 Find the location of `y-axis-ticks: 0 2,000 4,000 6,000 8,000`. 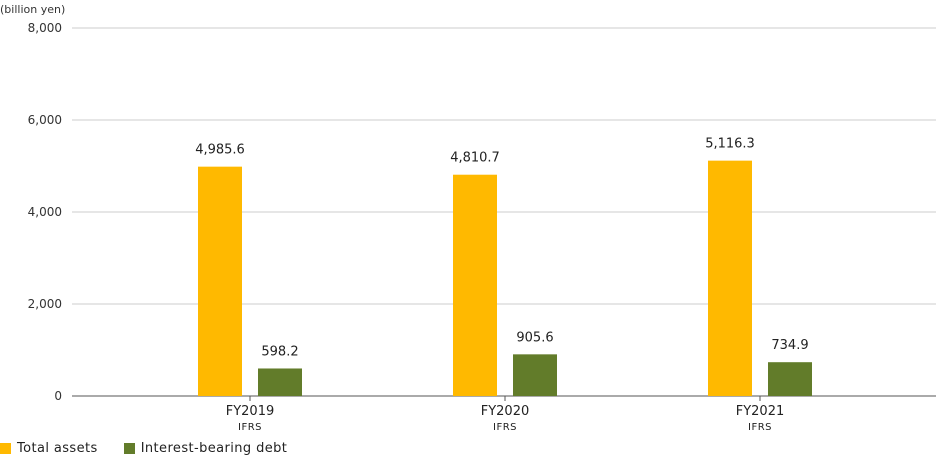

y-axis-ticks: 0 2,000 4,000 6,000 8,000 is located at coordinates (45, 212).